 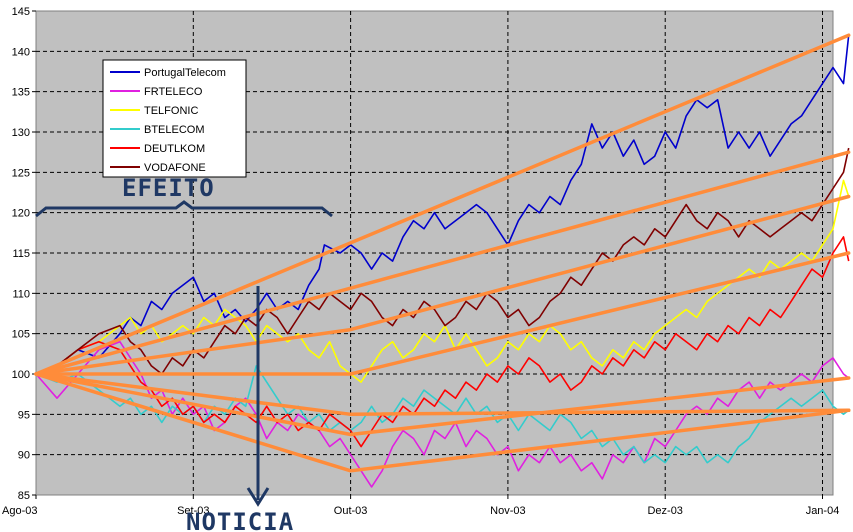 What do you see at coordinates (175, 168) in the screenshot?
I see `legend-label: VODAFONE` at bounding box center [175, 168].